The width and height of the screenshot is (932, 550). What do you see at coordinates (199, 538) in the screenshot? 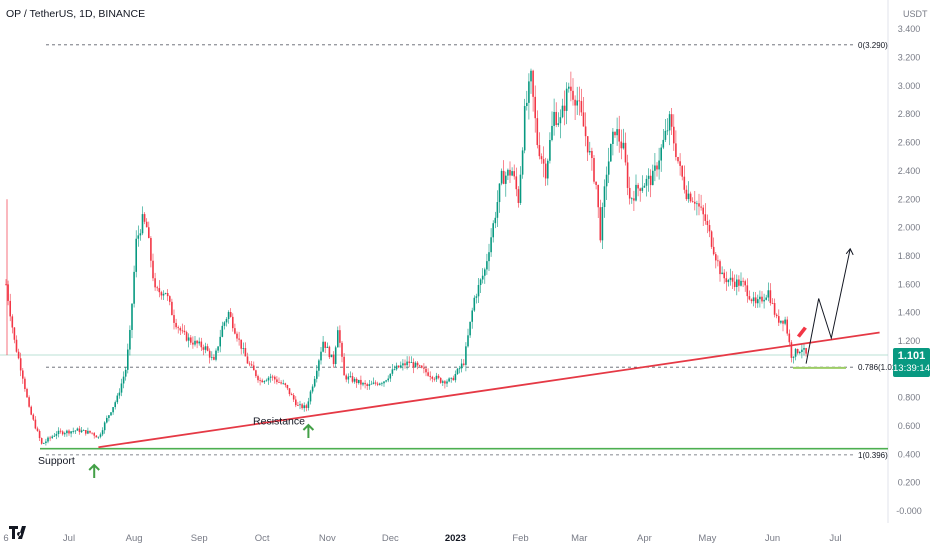
I see `x-tick-label: Sep` at bounding box center [199, 538].